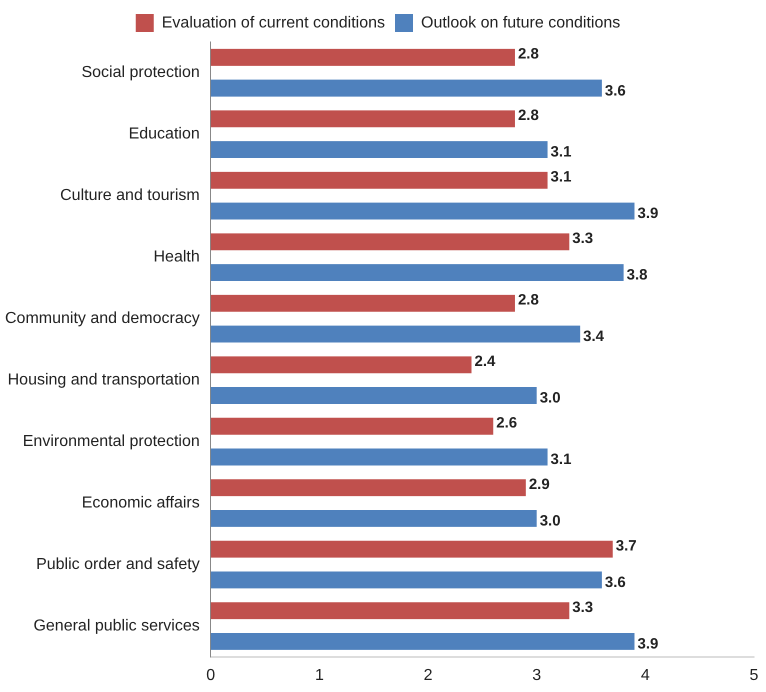 This screenshot has height=692, width=766. What do you see at coordinates (319, 675) in the screenshot?
I see `x-tick-label: 1` at bounding box center [319, 675].